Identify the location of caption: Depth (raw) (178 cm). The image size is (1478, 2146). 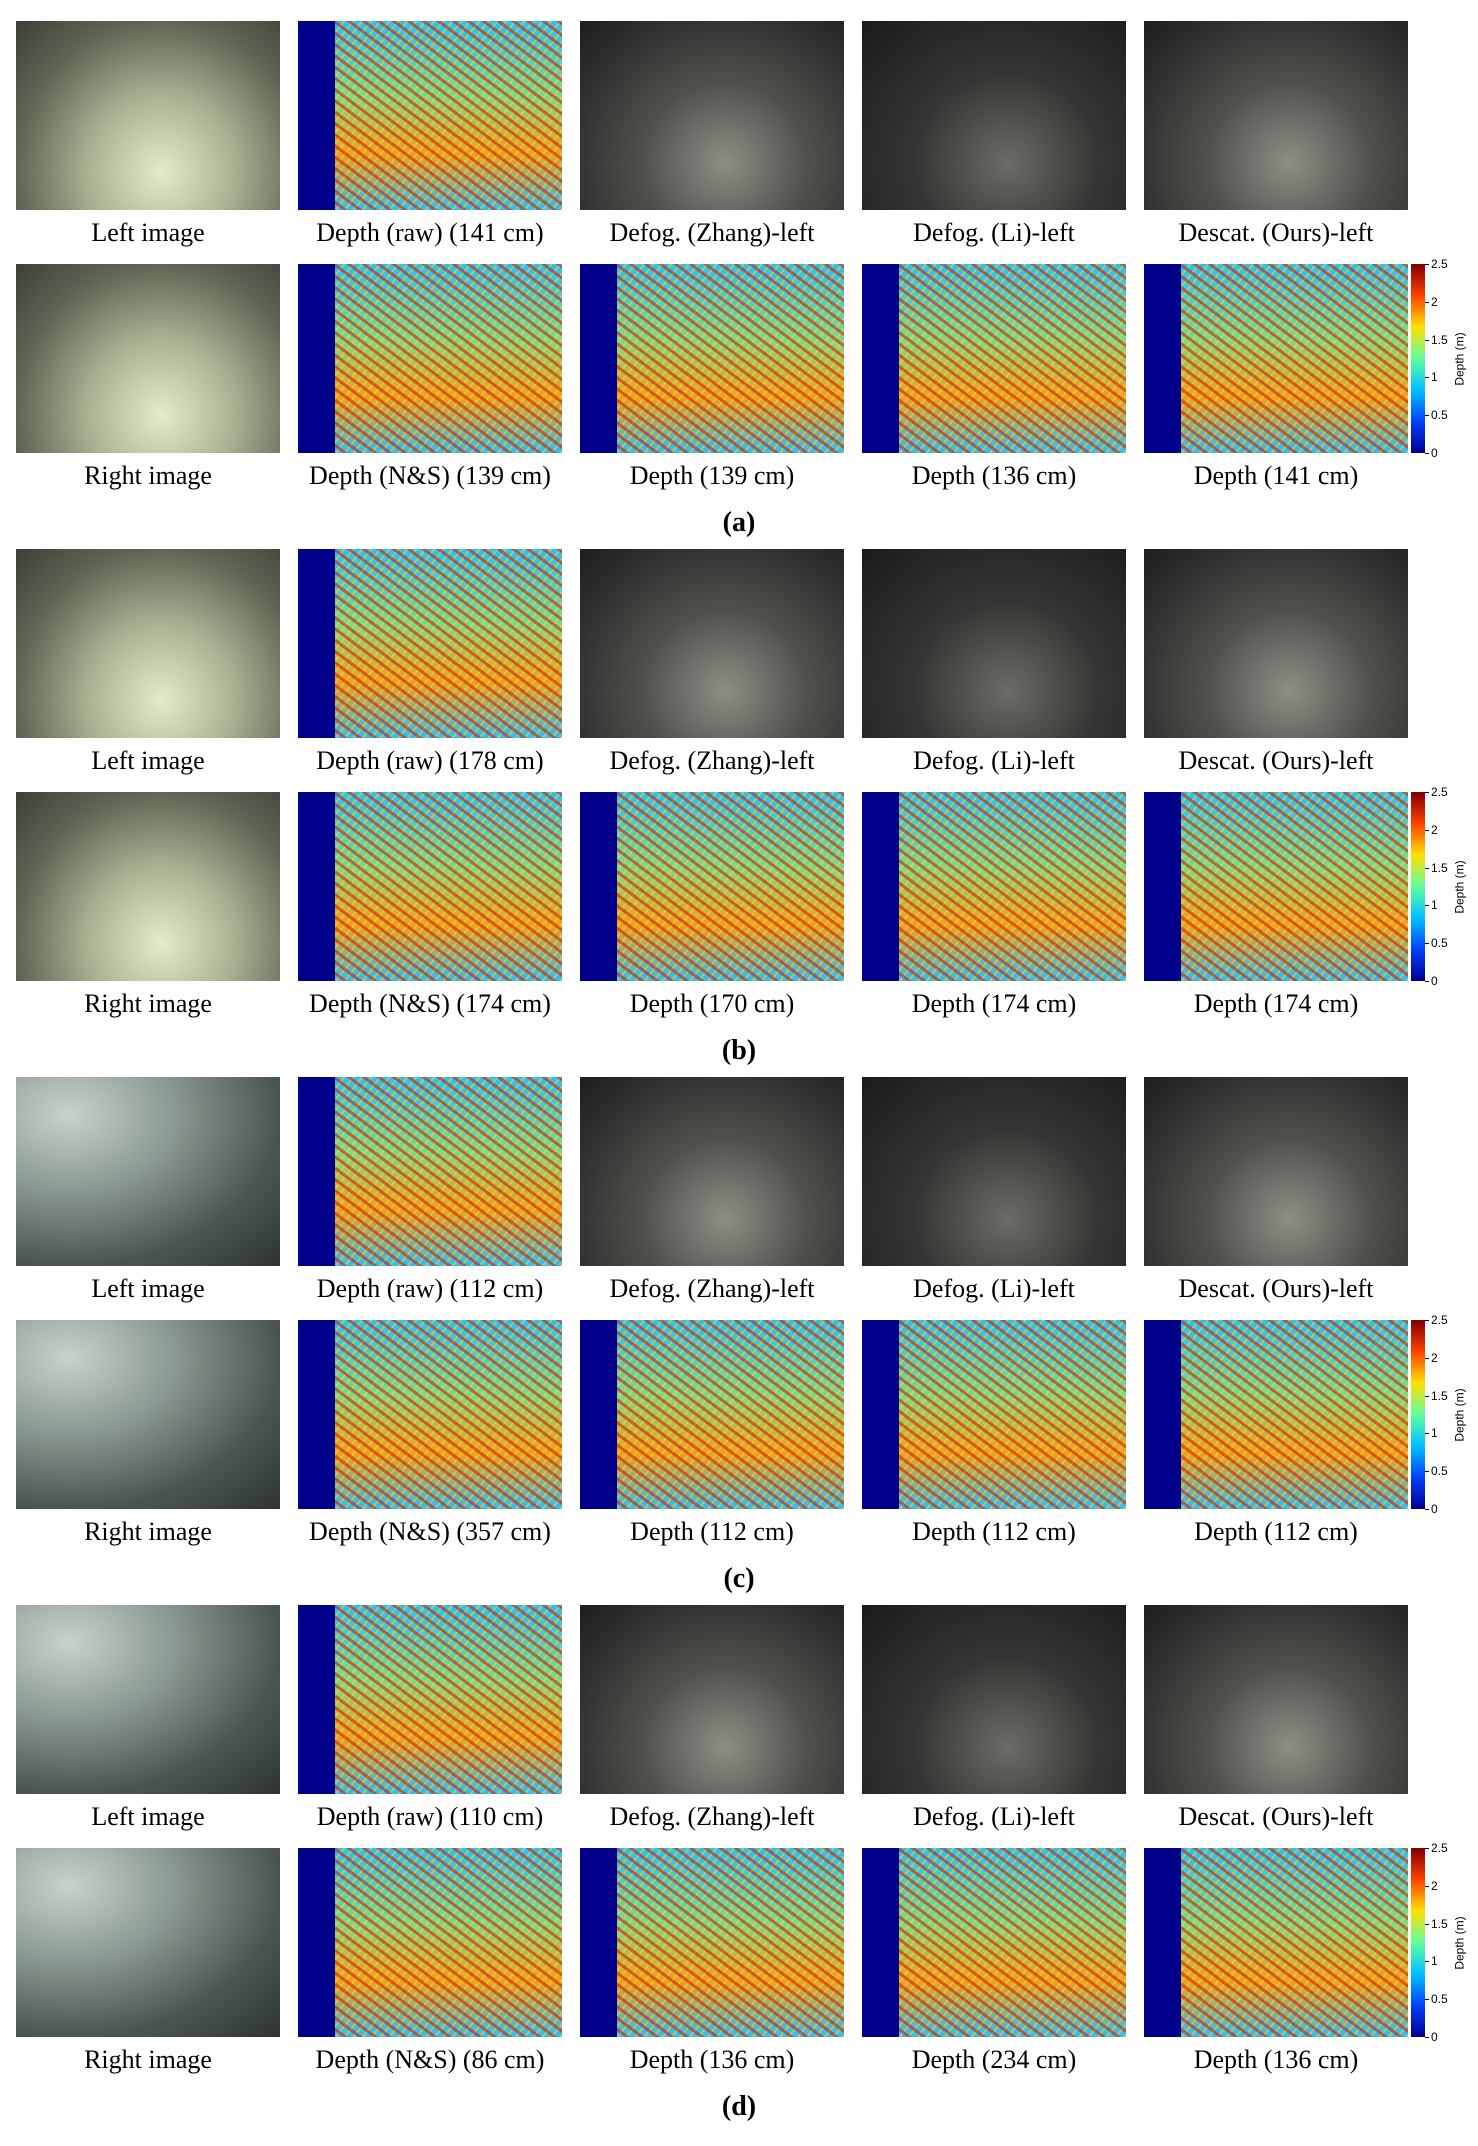
(430, 760).